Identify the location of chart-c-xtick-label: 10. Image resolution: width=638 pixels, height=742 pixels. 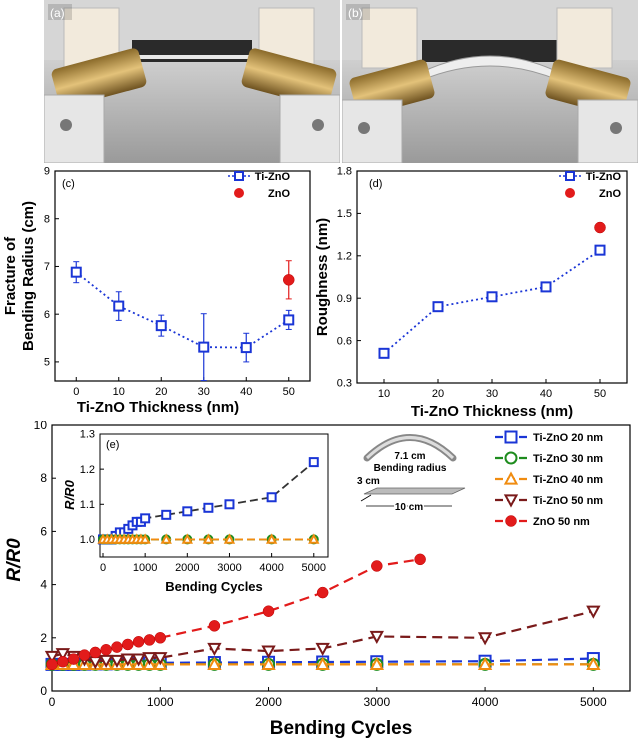
(119, 392).